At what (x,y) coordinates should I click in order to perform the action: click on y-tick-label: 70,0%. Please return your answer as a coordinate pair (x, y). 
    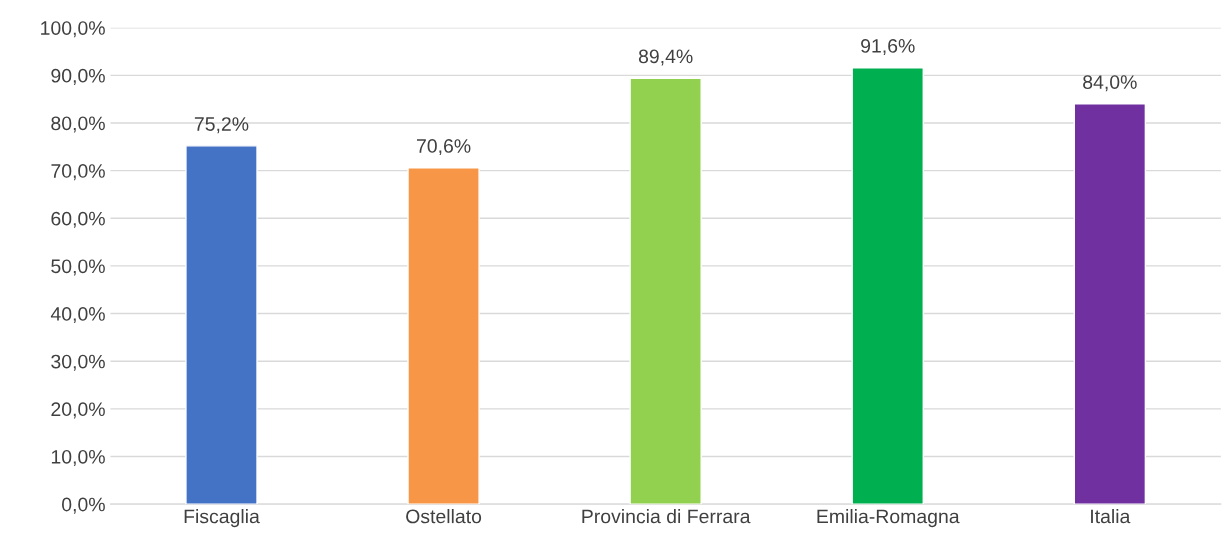
    Looking at the image, I should click on (78, 172).